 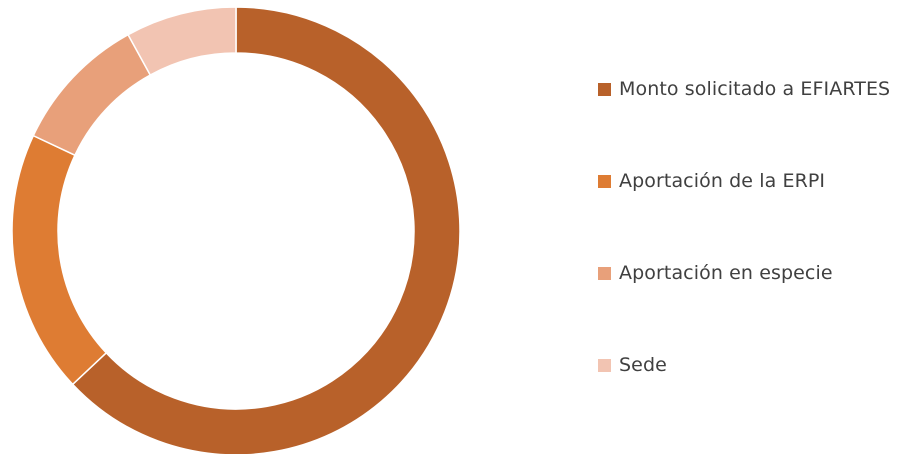 I want to click on legend-swatch-aportacion-erpi, so click(x=604, y=181).